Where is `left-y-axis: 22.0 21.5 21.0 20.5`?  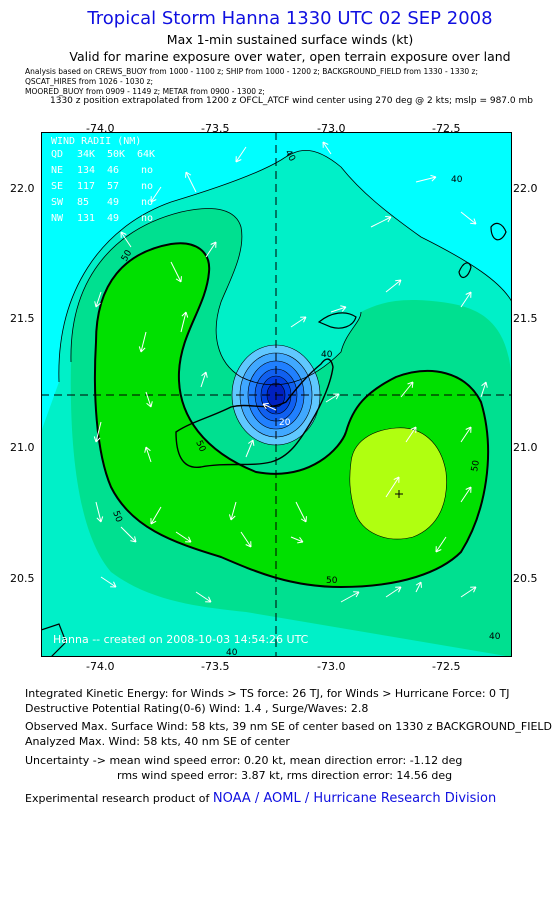 left-y-axis: 22.0 21.5 21.0 20.5 is located at coordinates (25, 394).